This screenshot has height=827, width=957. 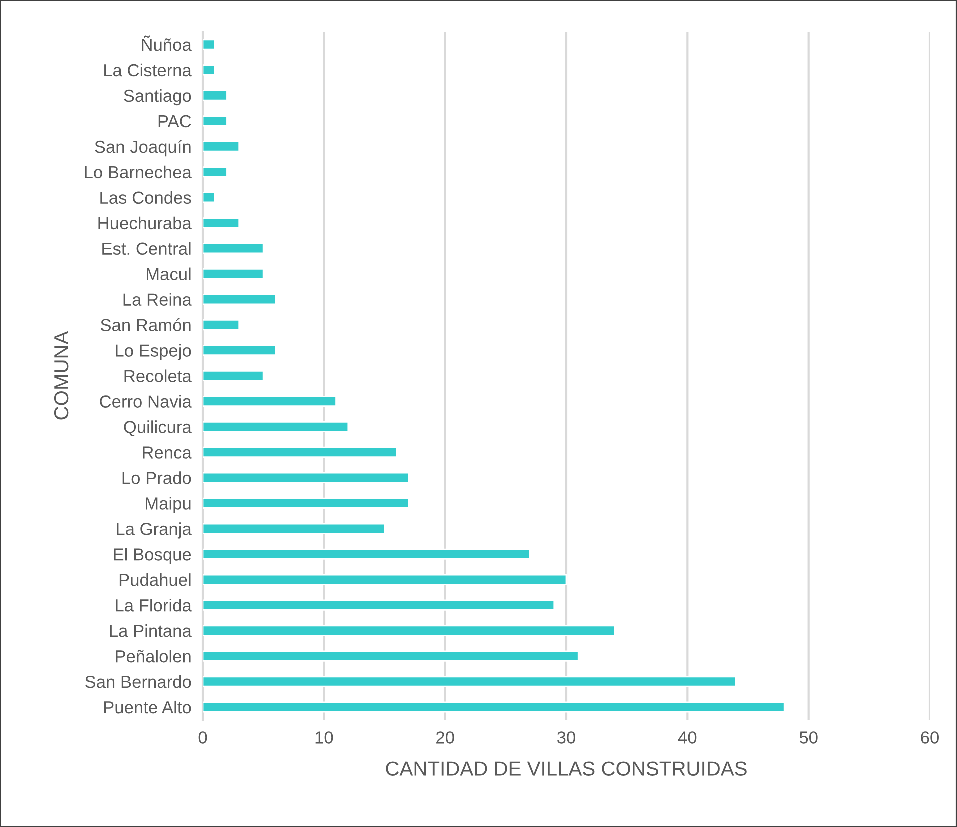 I want to click on y-tick-label: San Ramón, so click(x=146, y=325).